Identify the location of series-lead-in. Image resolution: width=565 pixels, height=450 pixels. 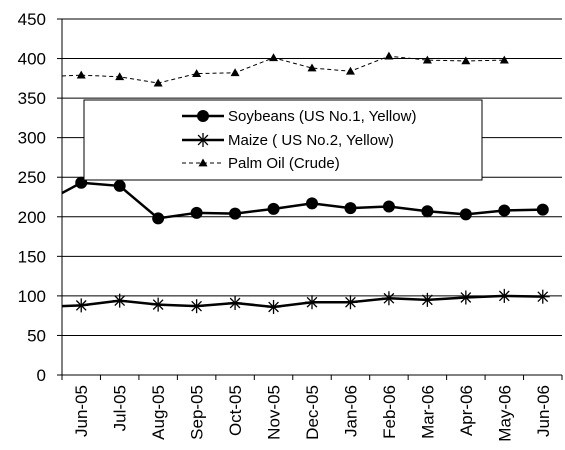
(71, 75).